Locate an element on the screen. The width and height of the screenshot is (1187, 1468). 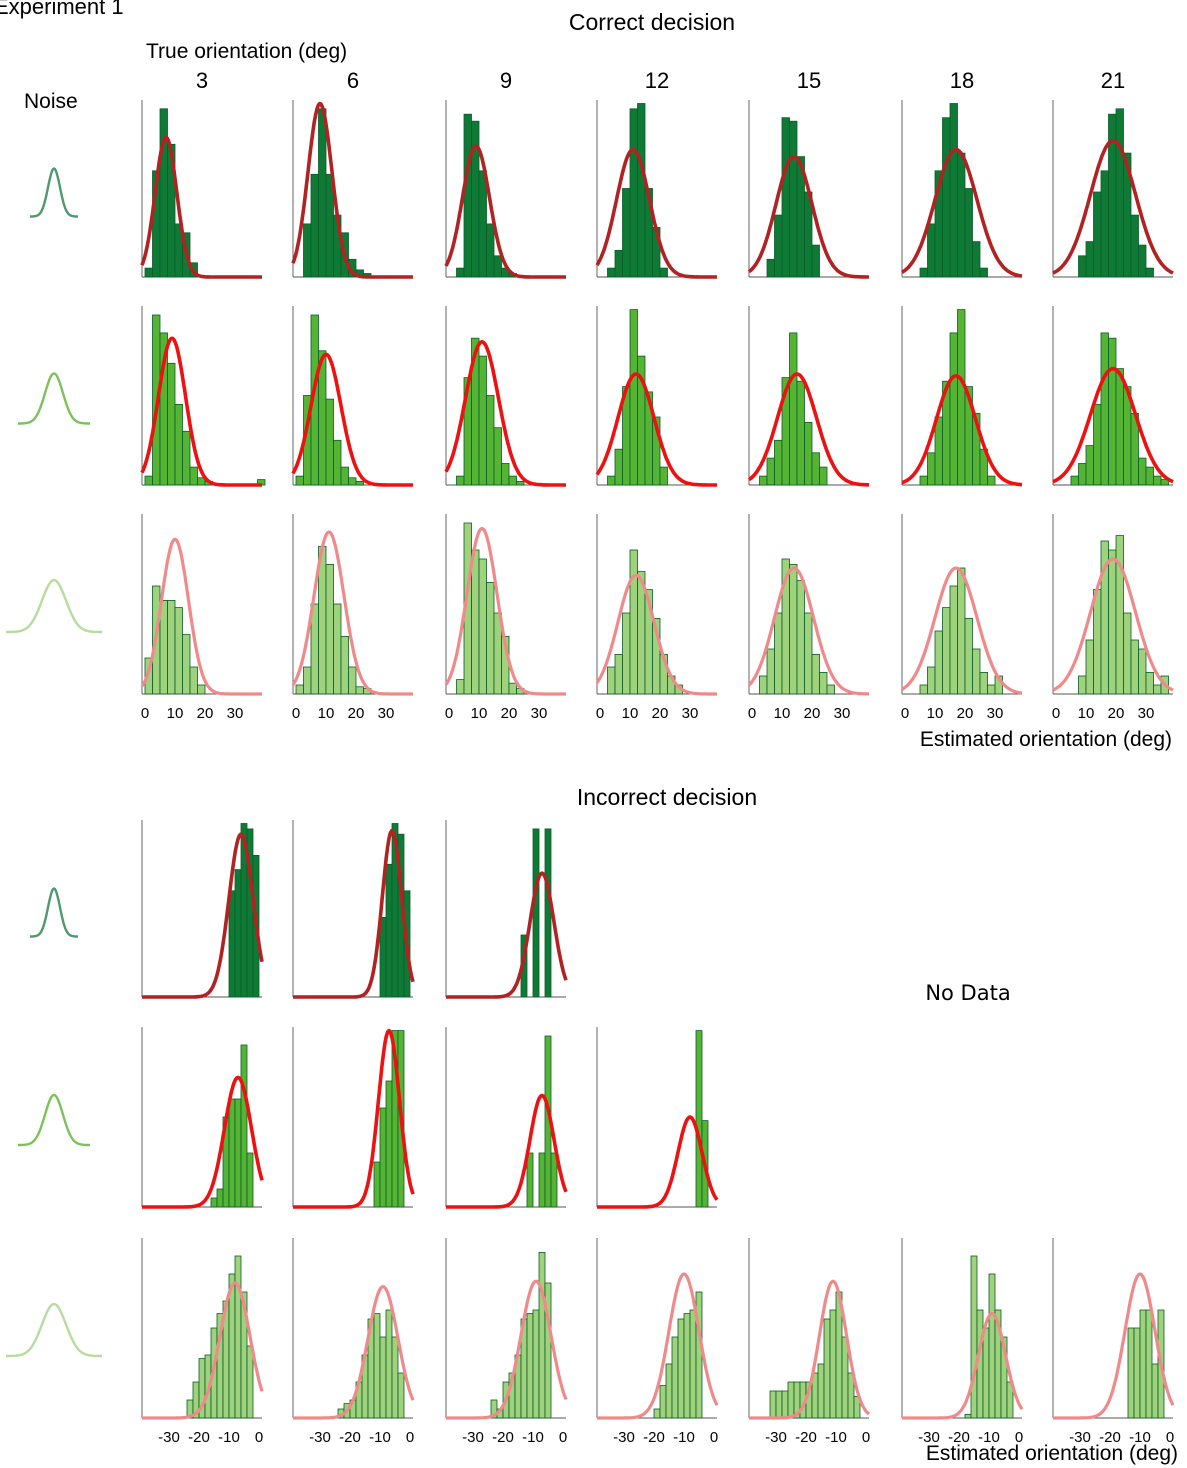
noise-icons is located at coordinates (54, 762).